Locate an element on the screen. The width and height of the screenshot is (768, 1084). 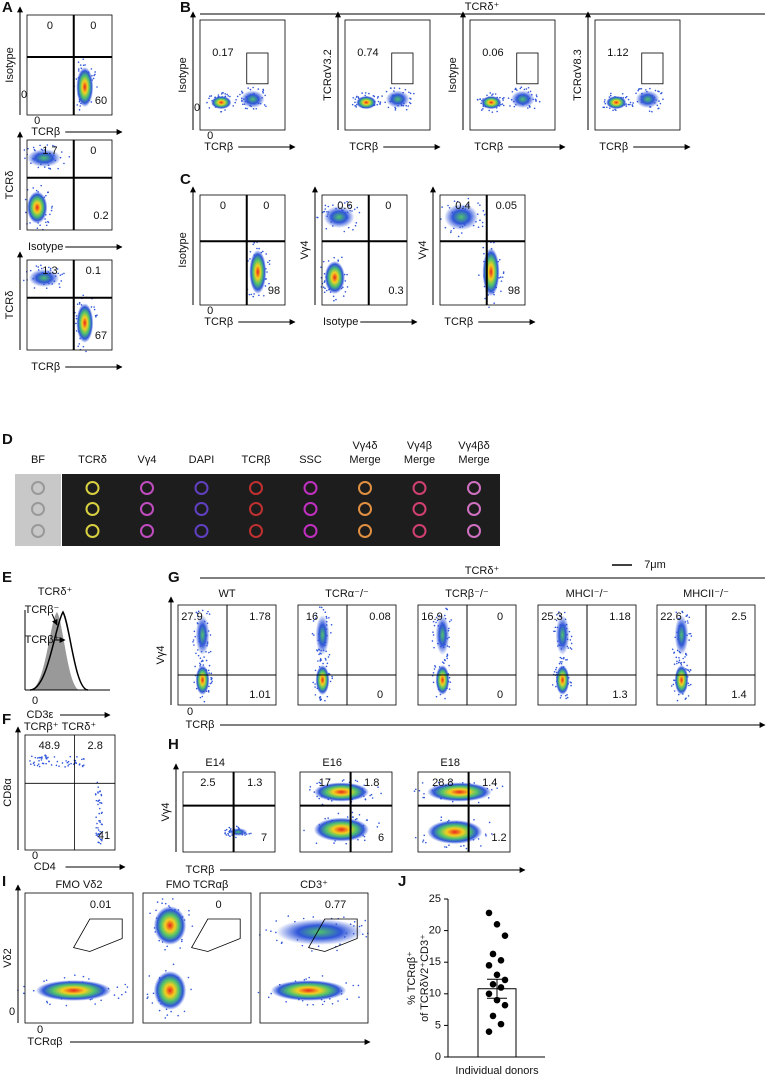
gate-value: 2.5 is located at coordinates (207, 783).